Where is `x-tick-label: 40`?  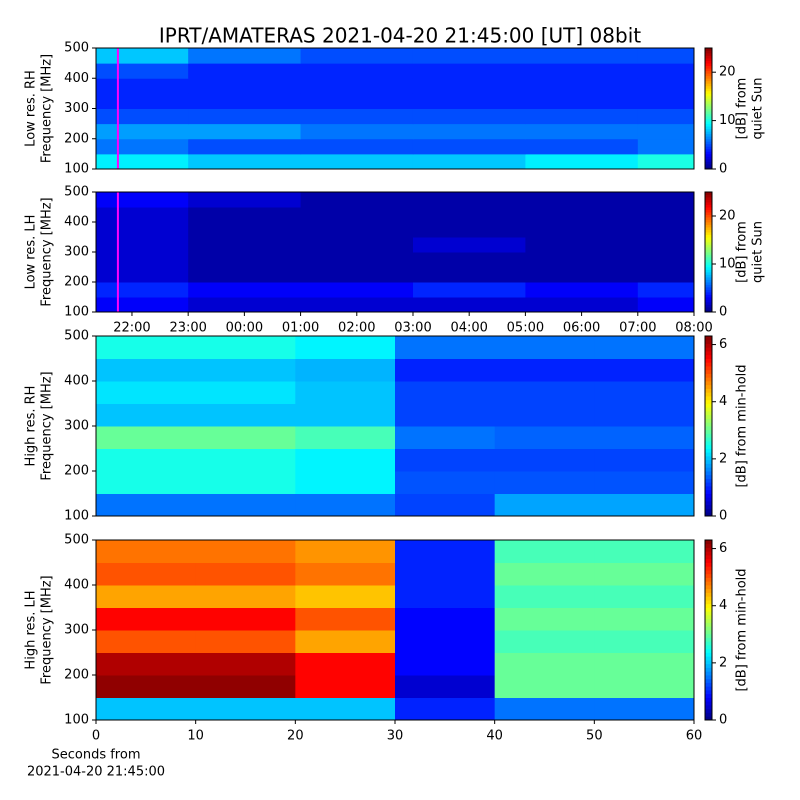
x-tick-label: 40 is located at coordinates (494, 736).